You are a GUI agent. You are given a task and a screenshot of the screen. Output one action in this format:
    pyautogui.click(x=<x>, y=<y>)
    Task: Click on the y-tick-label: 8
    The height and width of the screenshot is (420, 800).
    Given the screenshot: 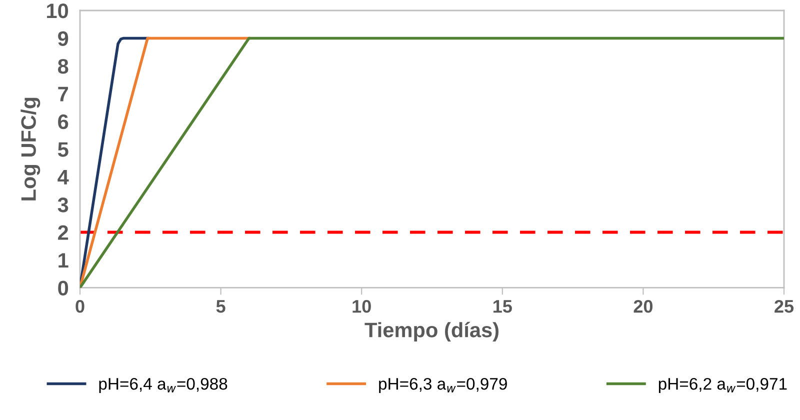 What is the action you would take?
    pyautogui.click(x=63, y=66)
    